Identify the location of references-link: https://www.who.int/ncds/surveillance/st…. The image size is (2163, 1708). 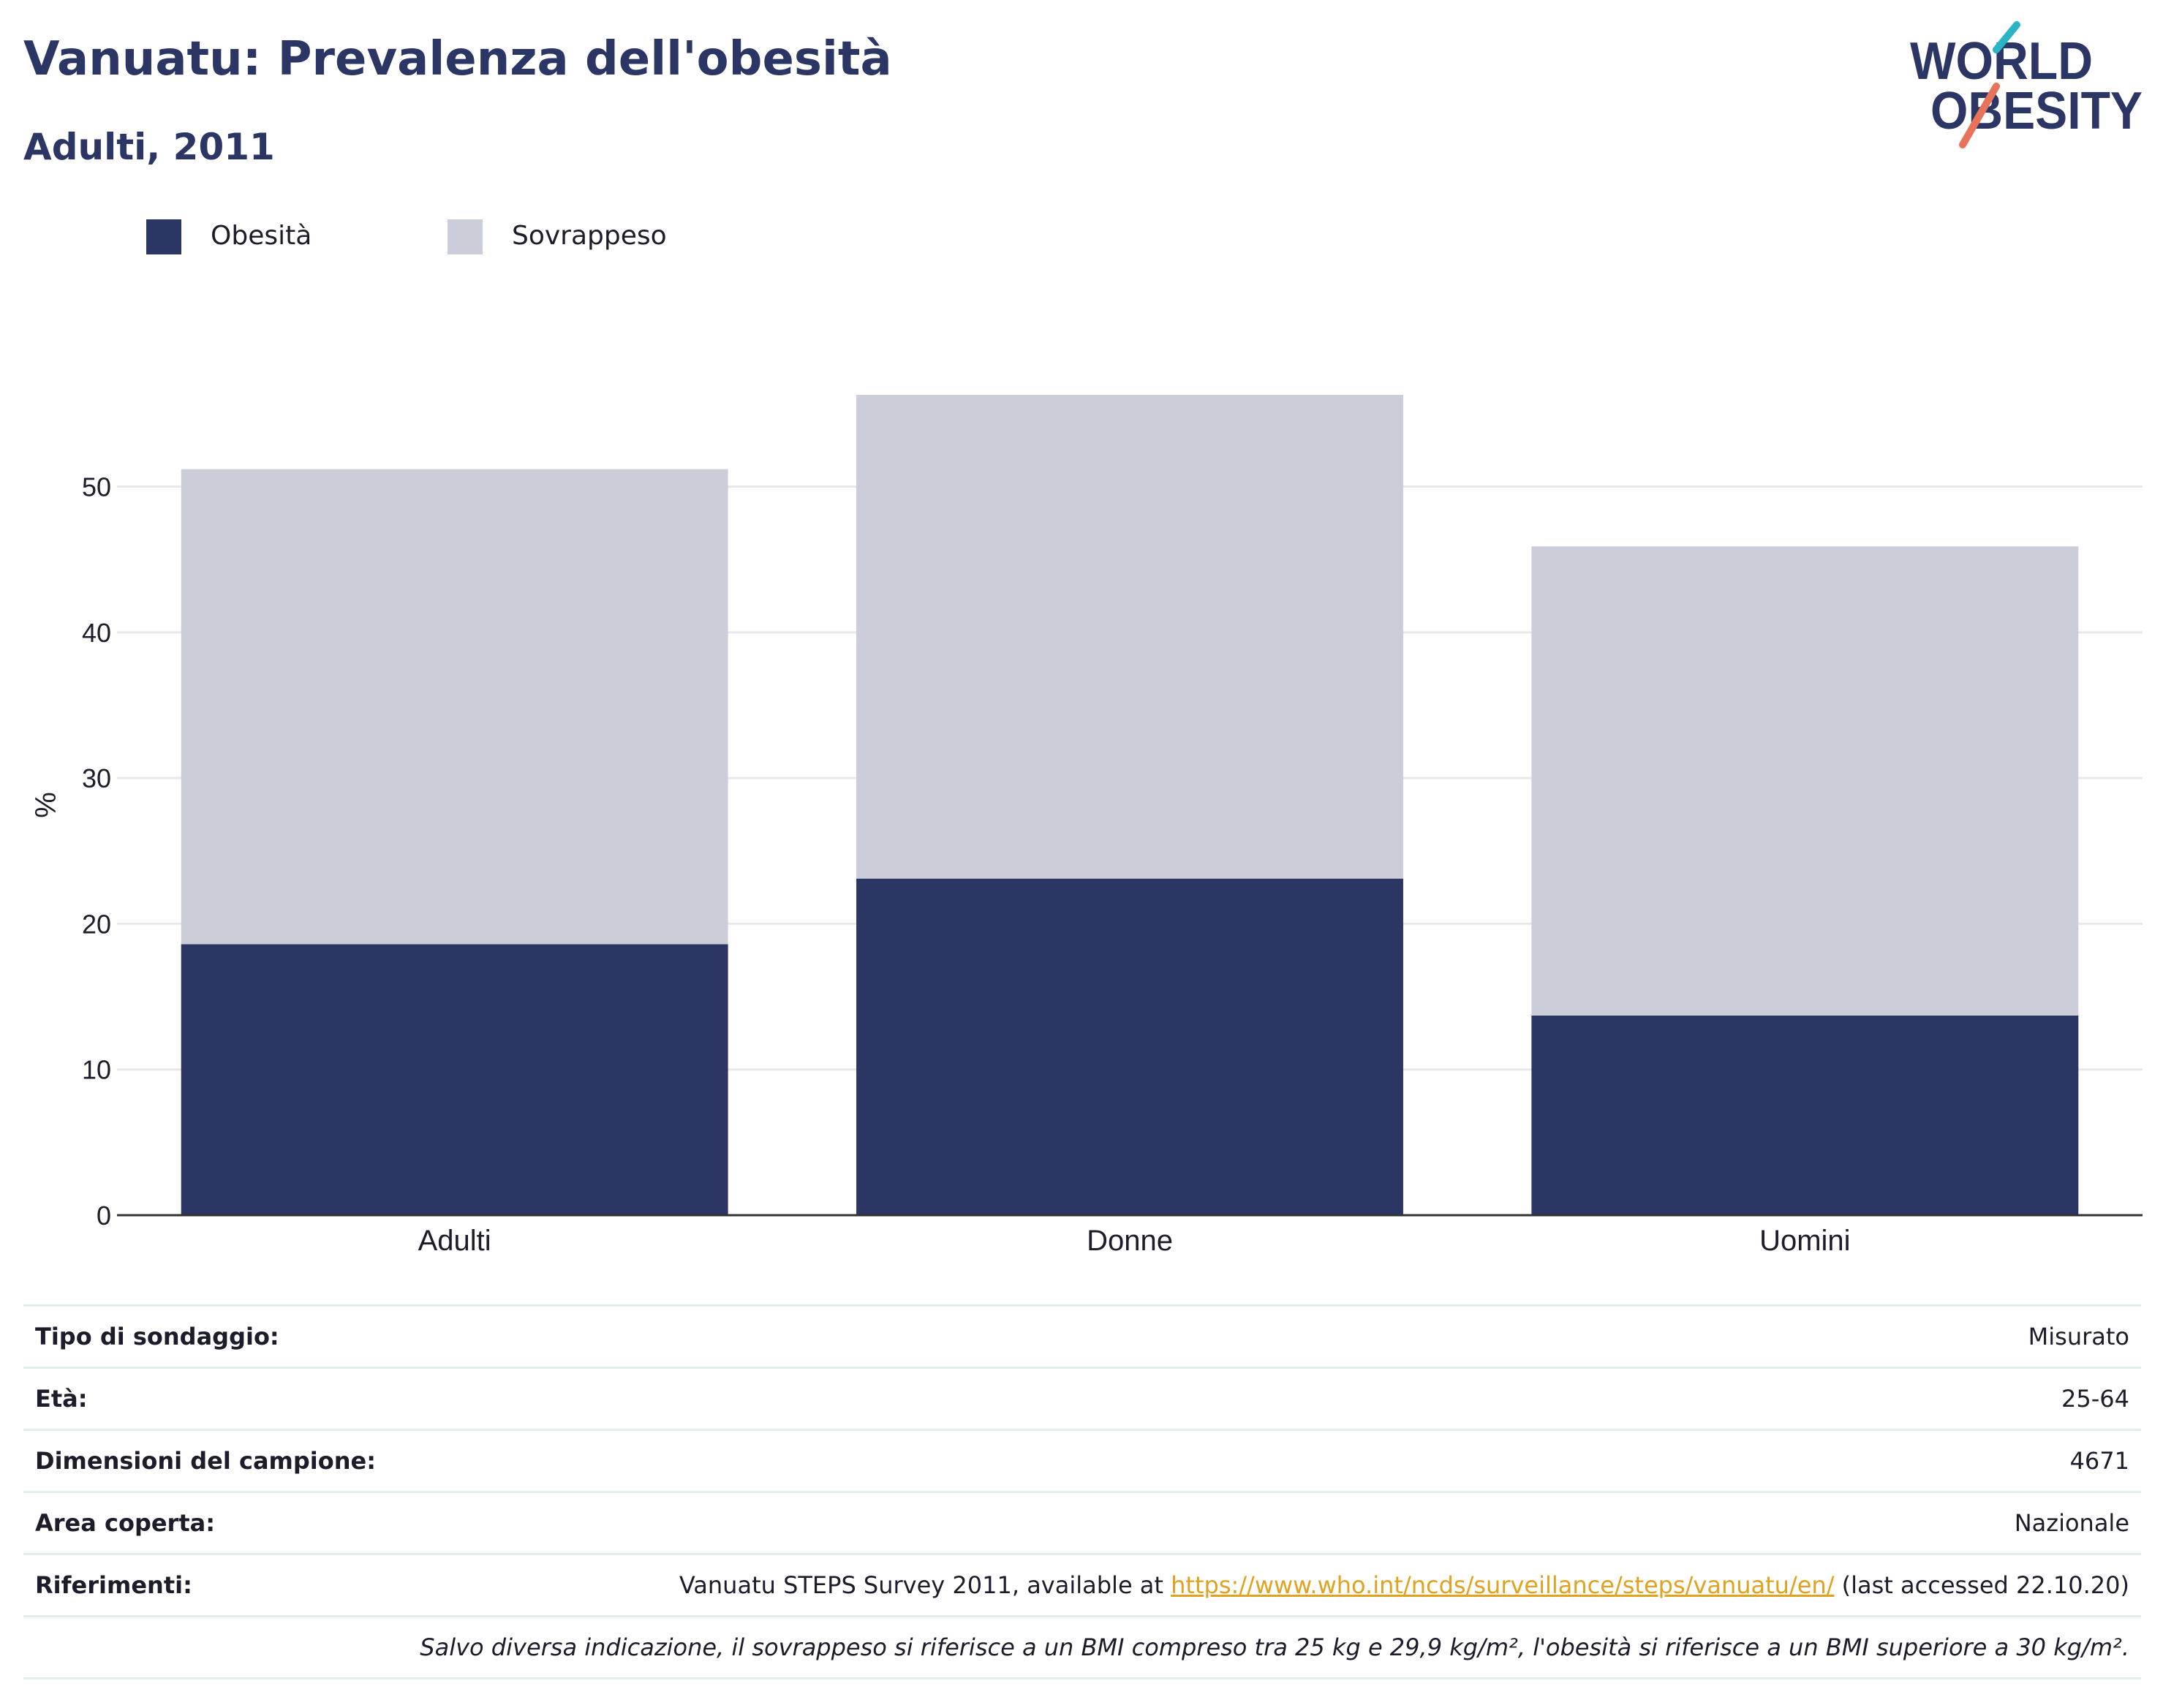
(1503, 1585).